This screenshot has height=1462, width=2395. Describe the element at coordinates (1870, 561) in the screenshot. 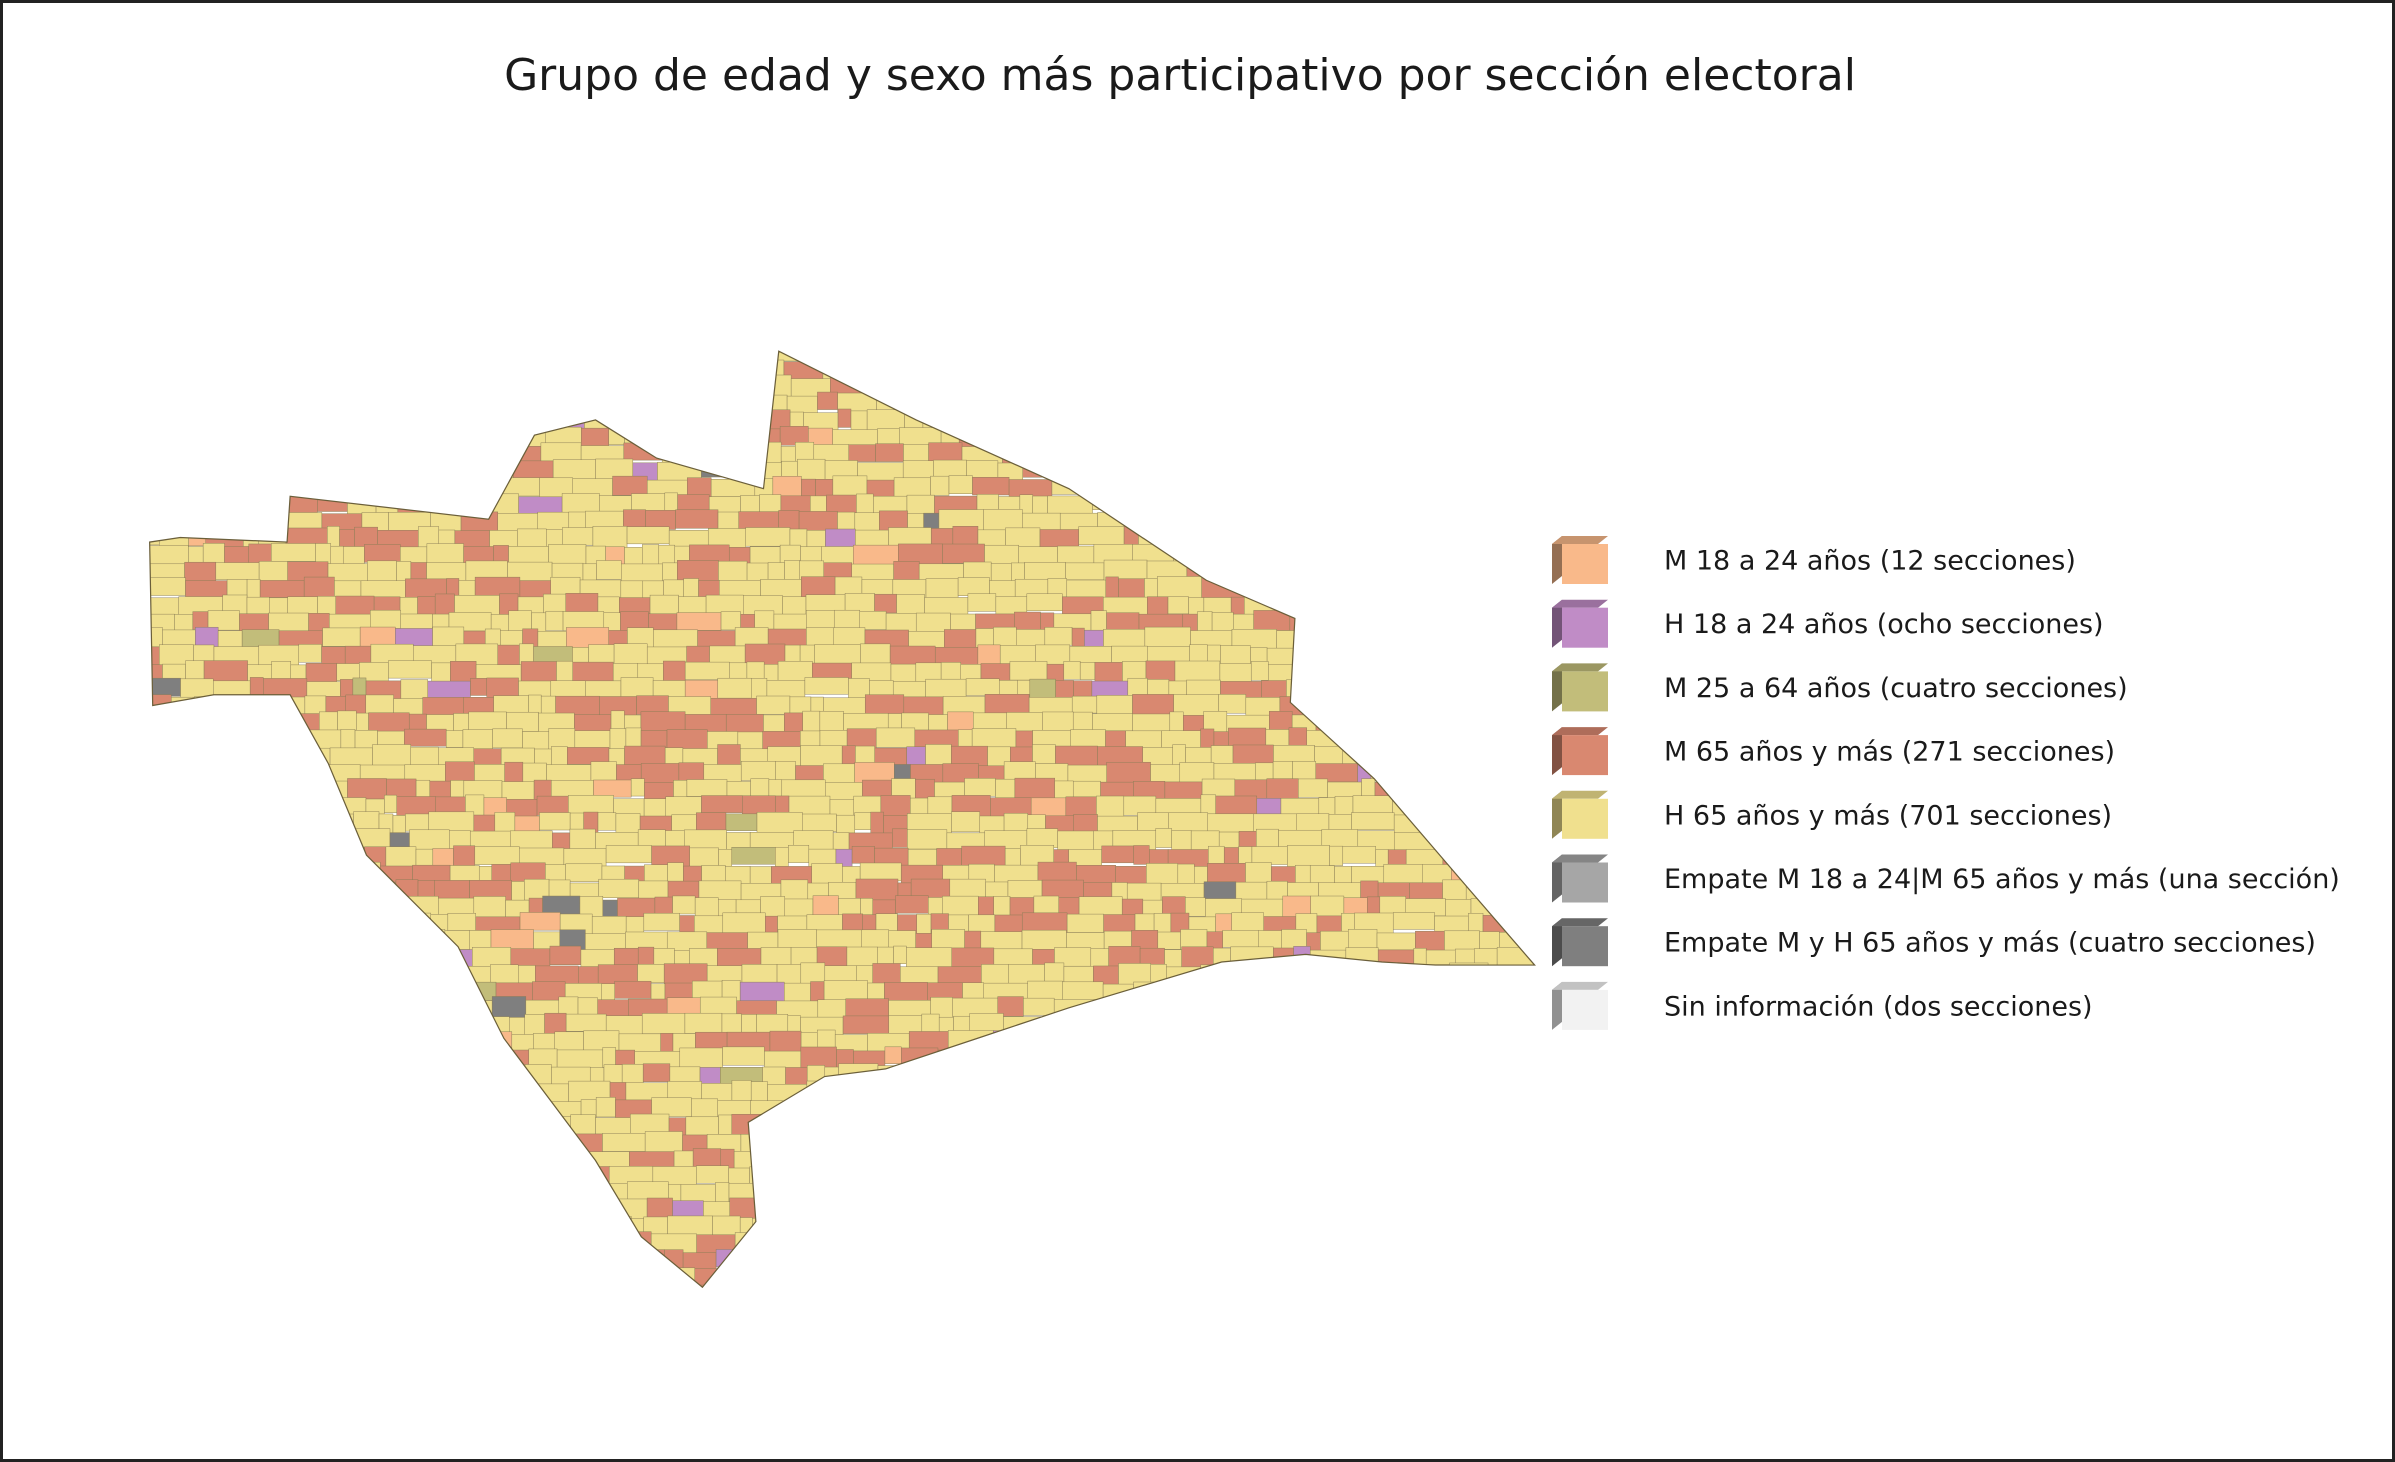

I see `legend-label: M 18 a 24 años (12 secciones)` at that location.